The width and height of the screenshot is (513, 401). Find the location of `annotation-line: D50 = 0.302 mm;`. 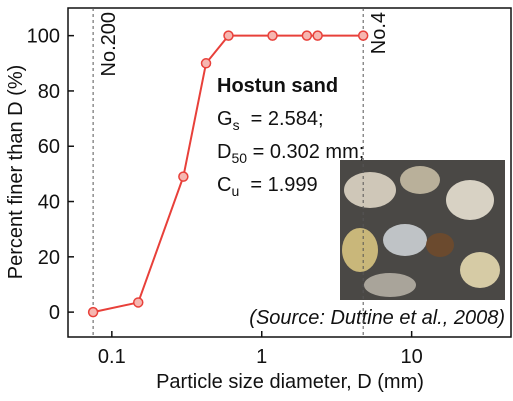

annotation-line: D50 = 0.302 mm; is located at coordinates (290, 153).